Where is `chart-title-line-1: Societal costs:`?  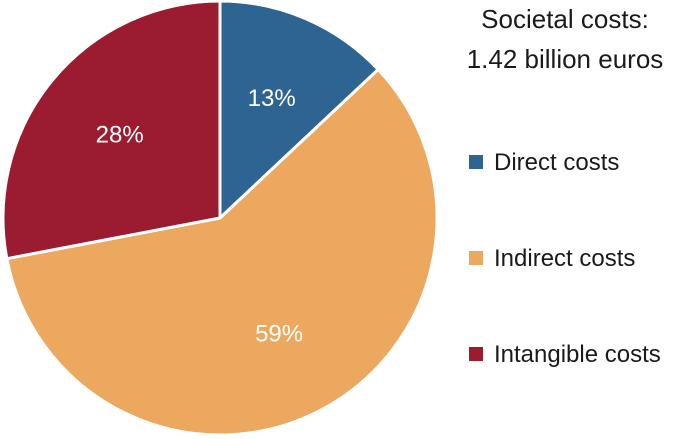
chart-title-line-1: Societal costs: is located at coordinates (565, 19).